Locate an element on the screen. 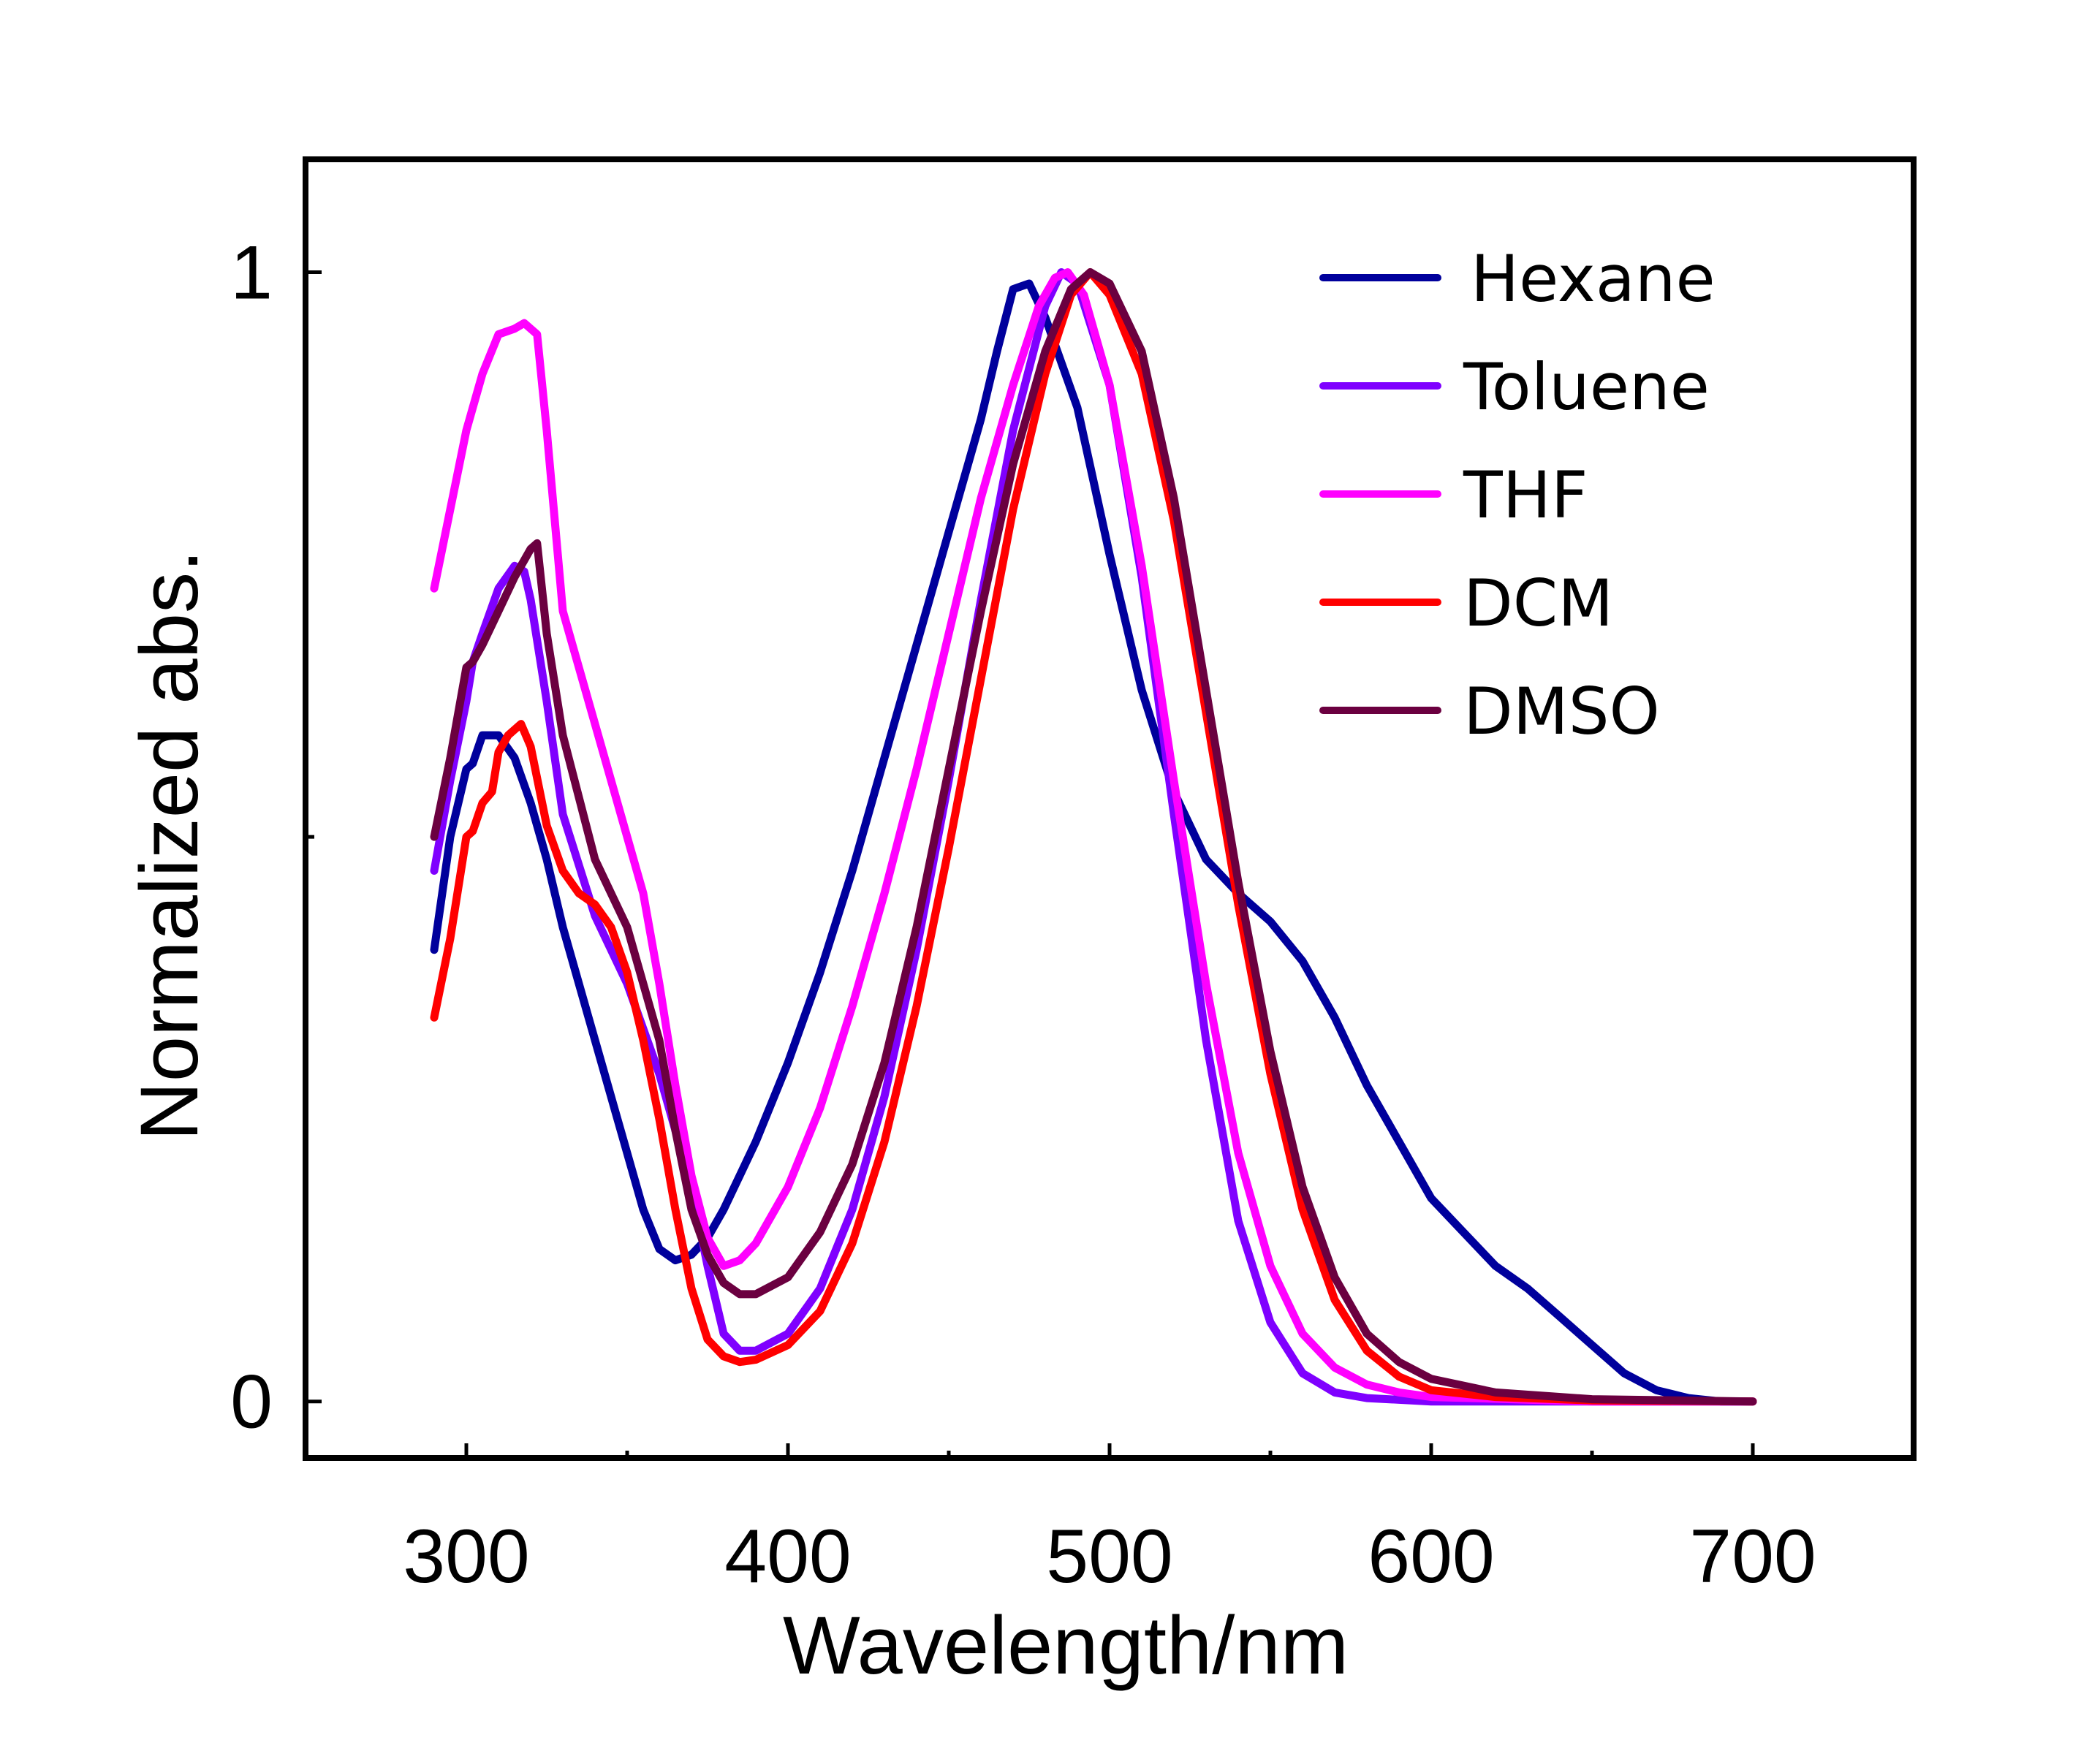 The height and width of the screenshot is (1751, 2100). legend-label: DCM is located at coordinates (1538, 603).